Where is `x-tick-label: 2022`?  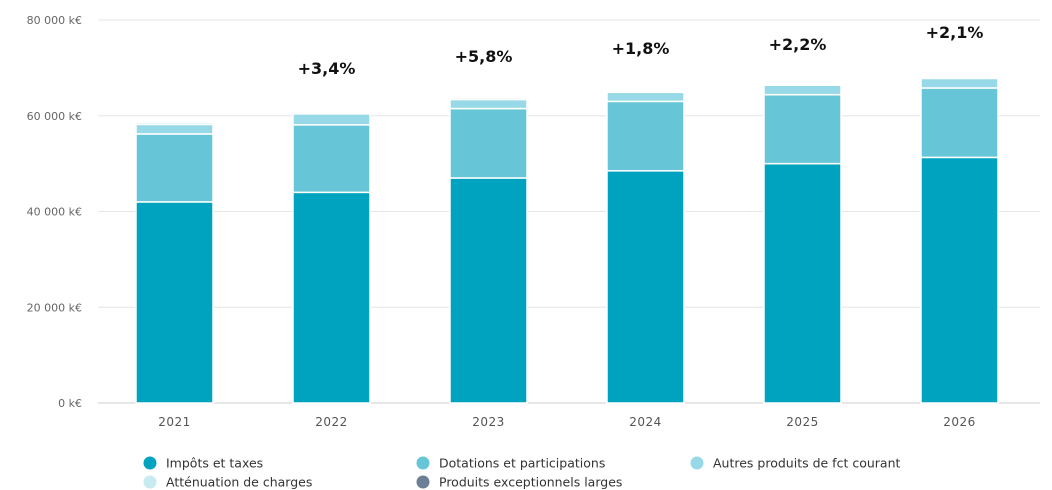 x-tick-label: 2022 is located at coordinates (331, 422).